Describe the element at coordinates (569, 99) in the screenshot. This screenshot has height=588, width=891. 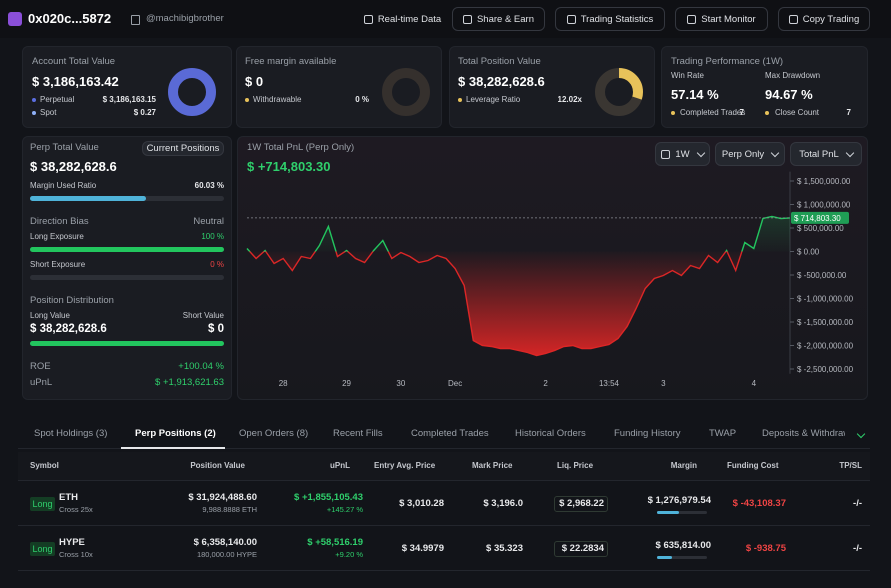
I see `row-value: 12.02x` at that location.